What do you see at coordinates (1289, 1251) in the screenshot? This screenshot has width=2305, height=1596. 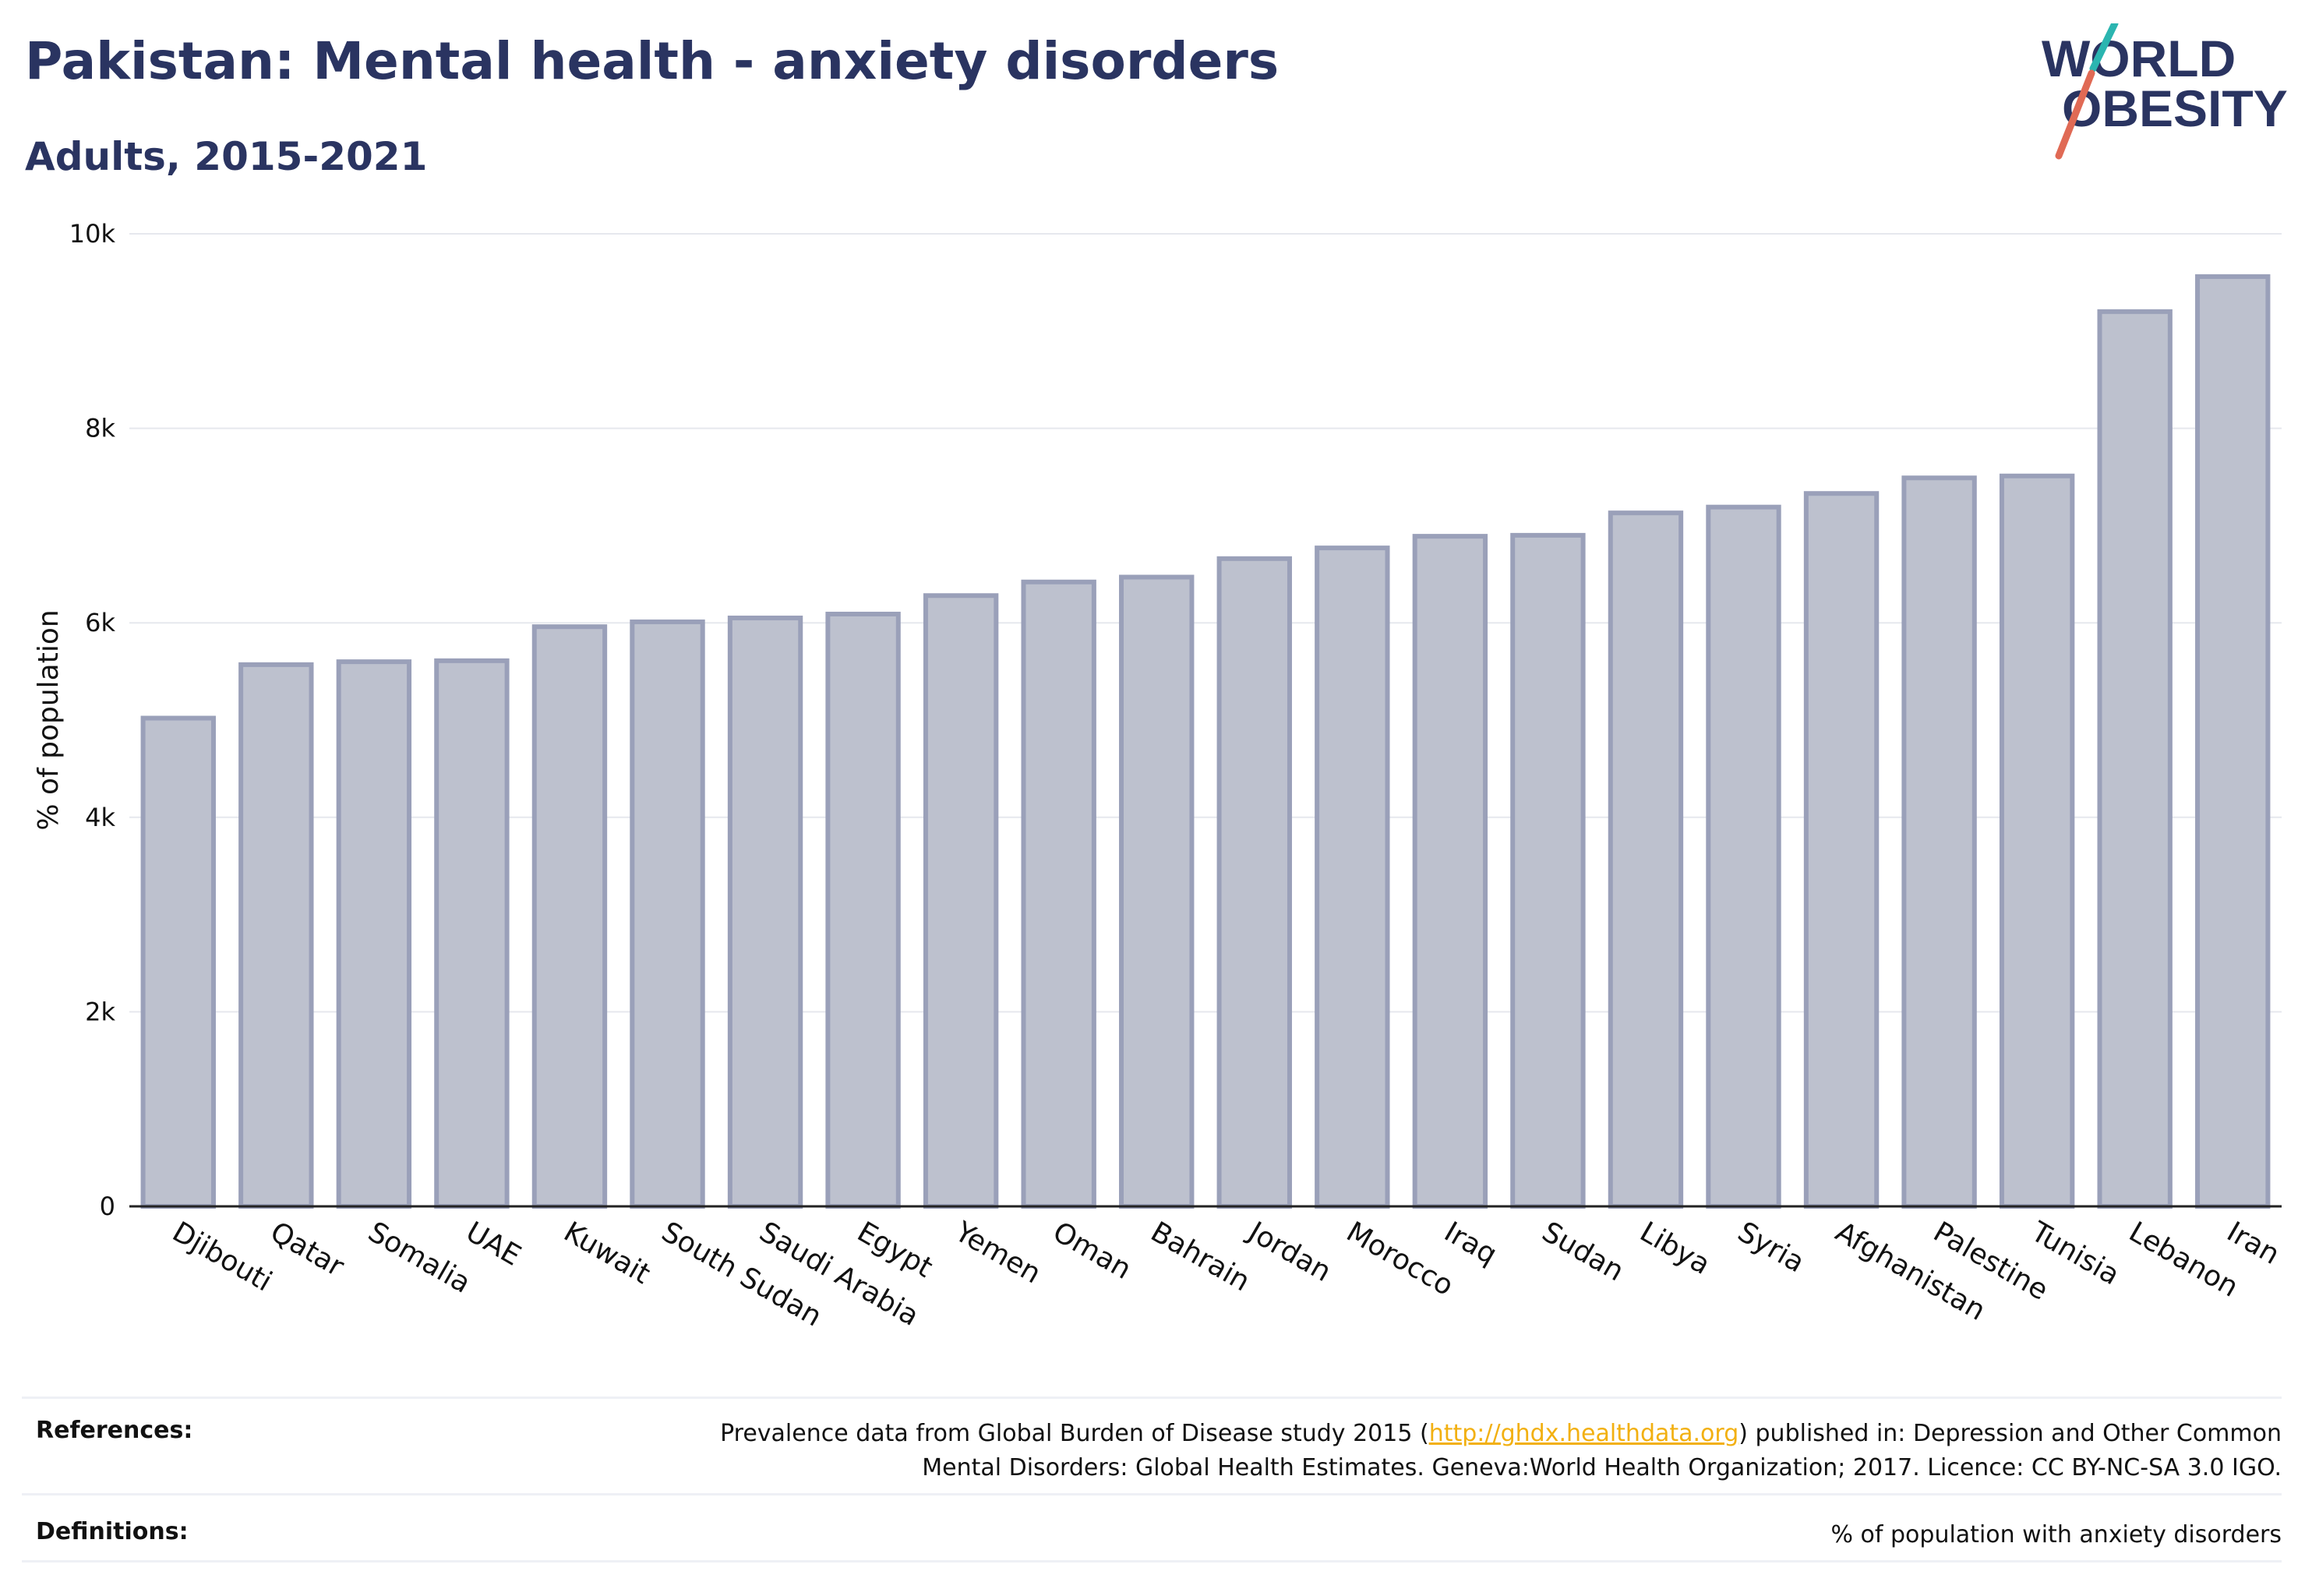 I see `x-tick-label: Jordan` at bounding box center [1289, 1251].